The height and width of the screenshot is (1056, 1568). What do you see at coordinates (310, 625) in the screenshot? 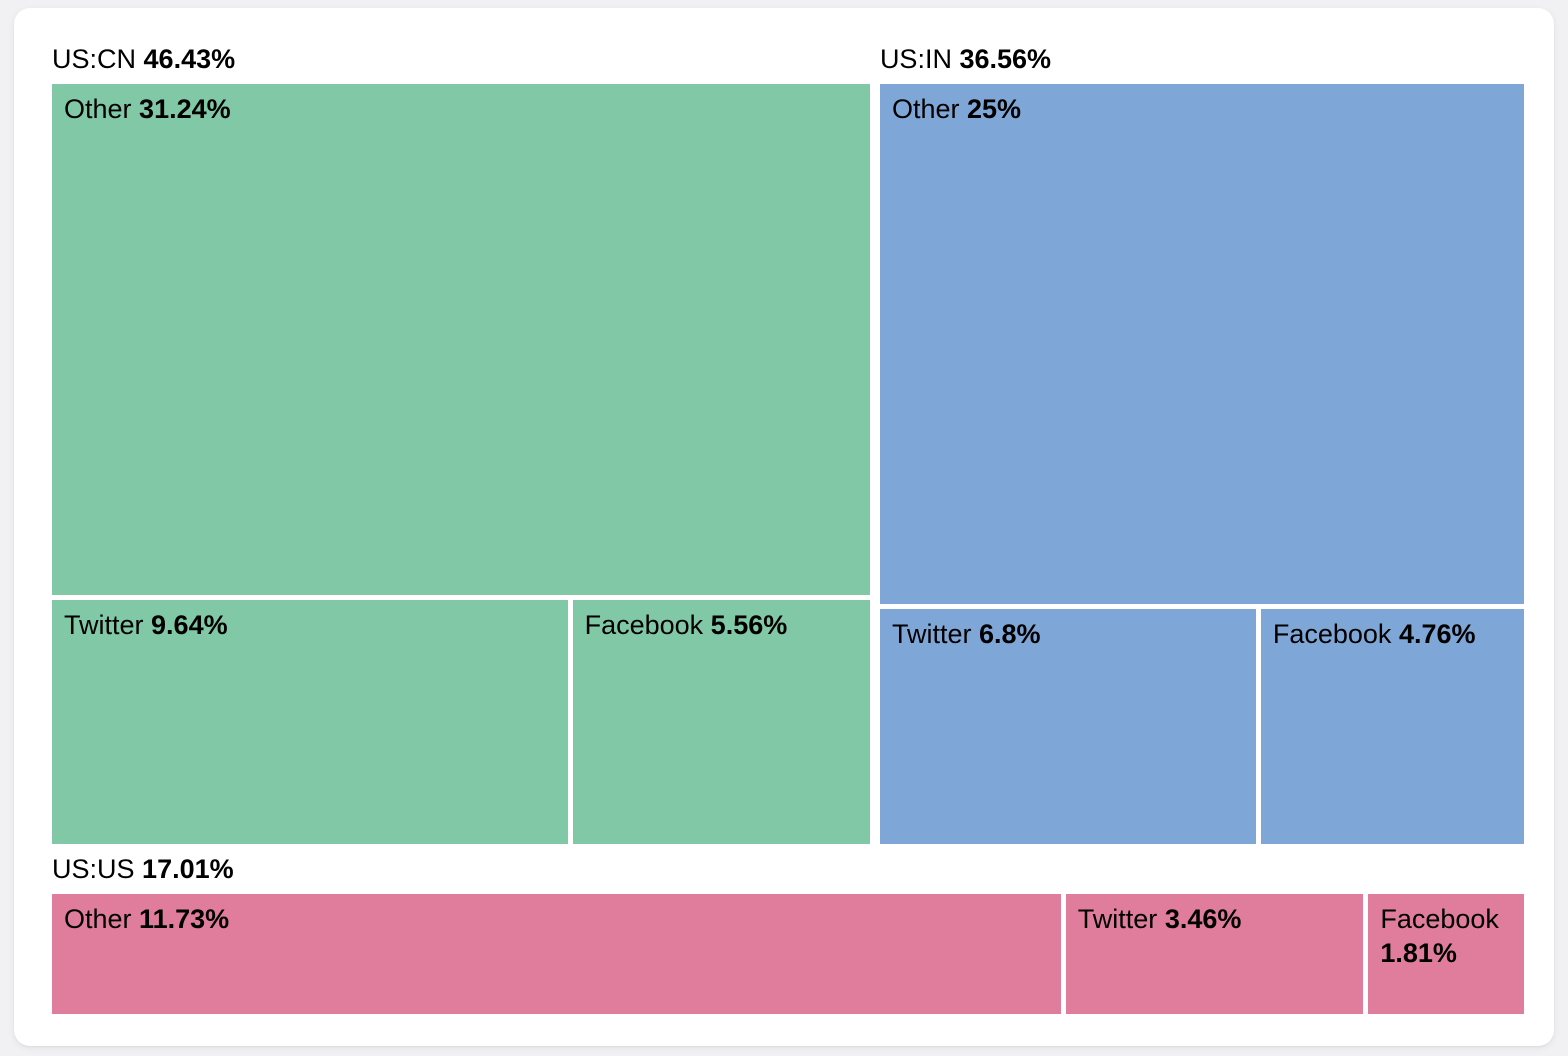
I see `cell-label: Twitter 9.64%` at bounding box center [310, 625].